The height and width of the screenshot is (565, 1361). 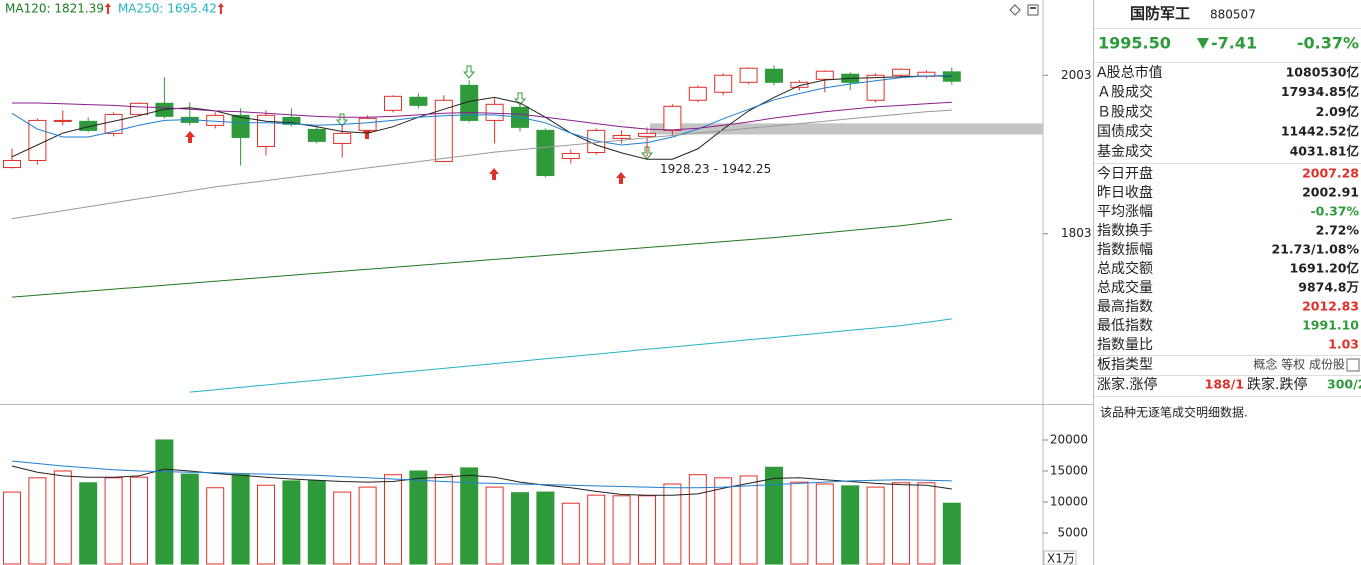 I want to click on row-value: 21.73/1.08%, so click(x=1316, y=249).